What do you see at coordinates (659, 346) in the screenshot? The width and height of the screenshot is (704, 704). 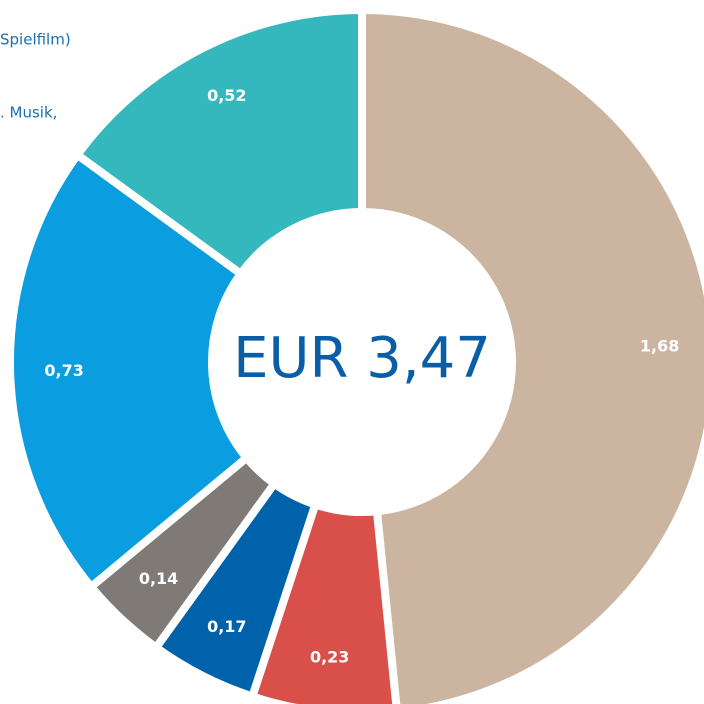 I see `data-label: 1,68` at bounding box center [659, 346].